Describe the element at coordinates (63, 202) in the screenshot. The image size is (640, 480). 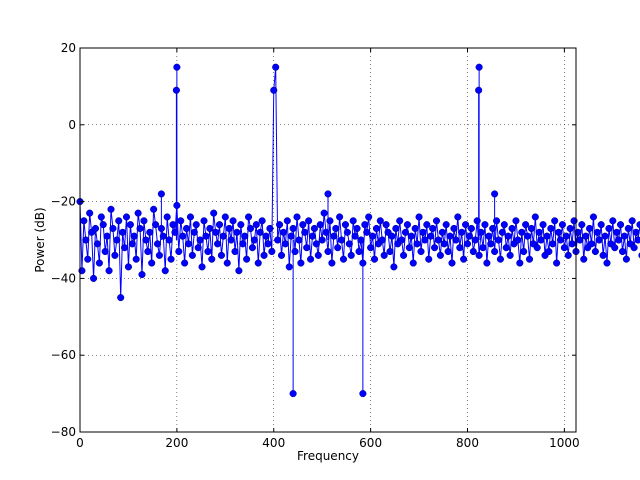
I see `y-tick-label: −20` at that location.